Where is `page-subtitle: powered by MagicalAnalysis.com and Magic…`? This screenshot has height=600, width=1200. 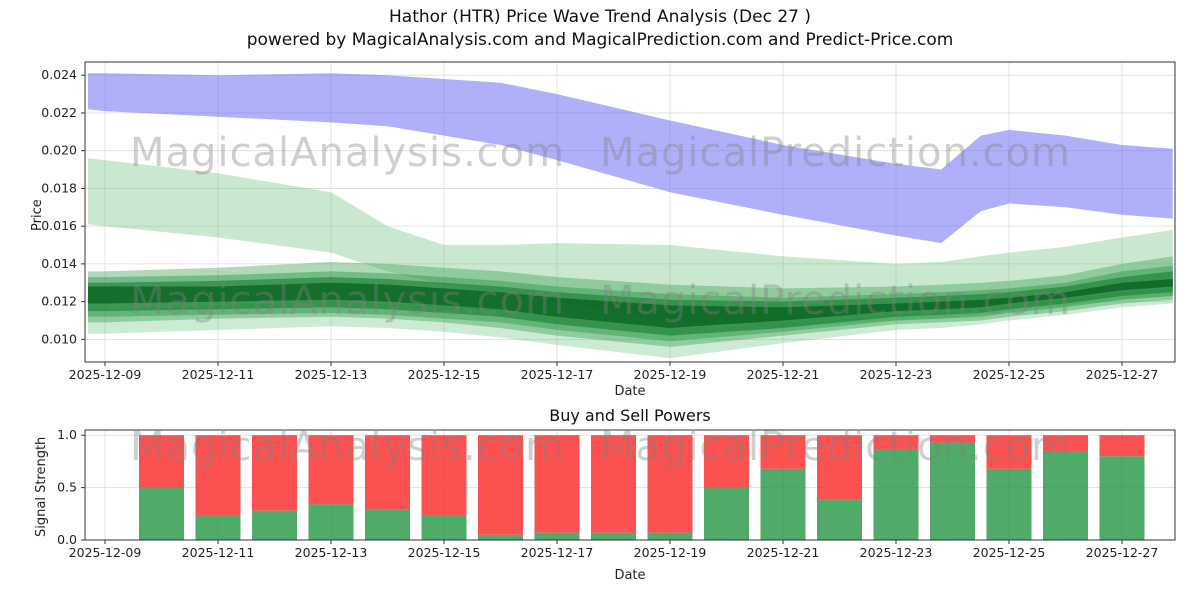
page-subtitle: powered by MagicalAnalysis.com and Magic… is located at coordinates (600, 40).